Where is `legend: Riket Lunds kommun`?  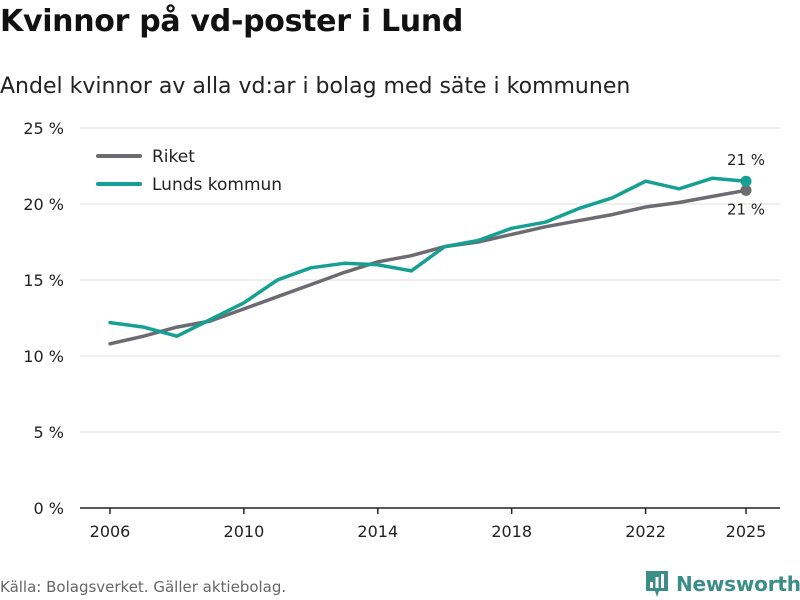
legend: Riket Lunds kommun is located at coordinates (189, 171).